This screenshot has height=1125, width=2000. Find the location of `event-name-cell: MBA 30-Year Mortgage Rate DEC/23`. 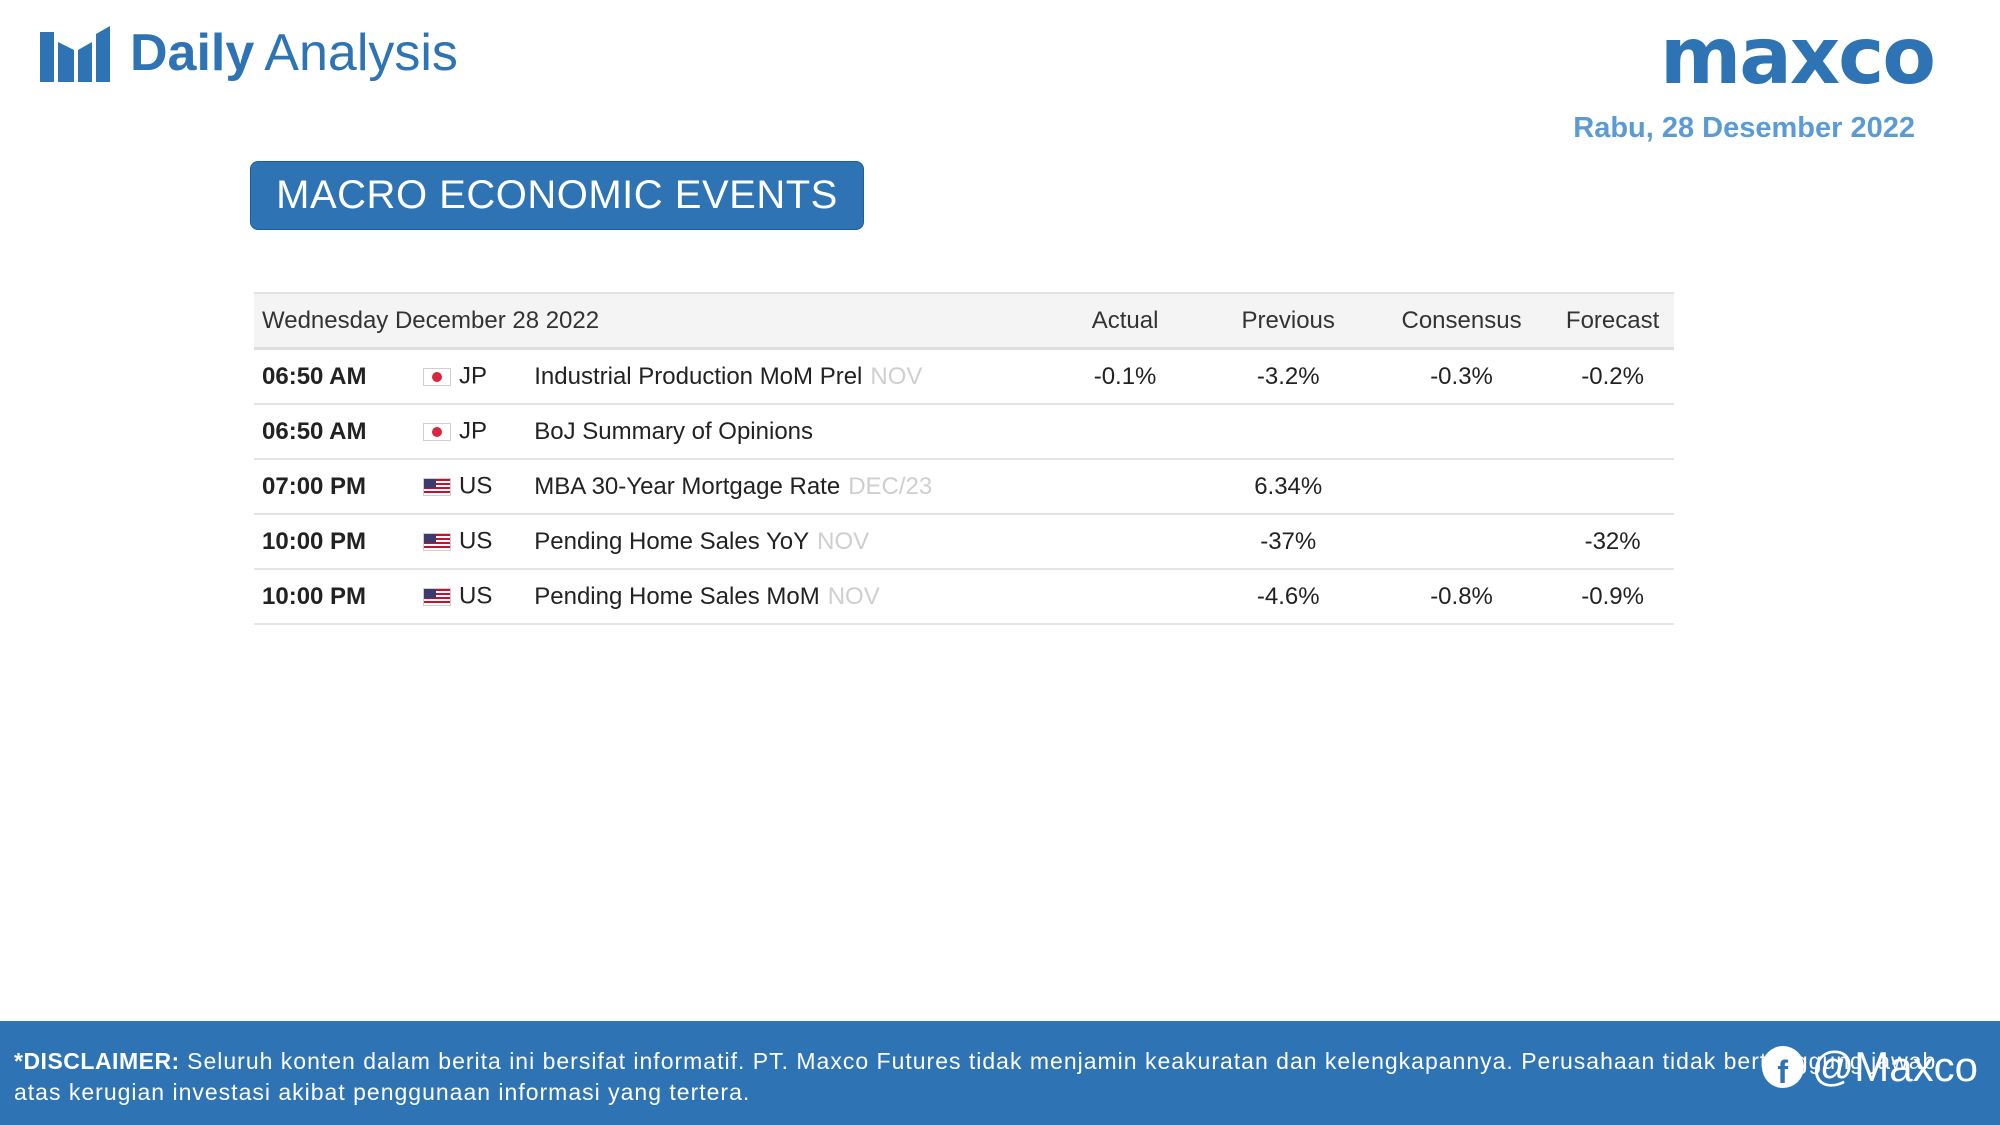

event-name-cell: MBA 30-Year Mortgage Rate DEC/23 is located at coordinates (790, 487).